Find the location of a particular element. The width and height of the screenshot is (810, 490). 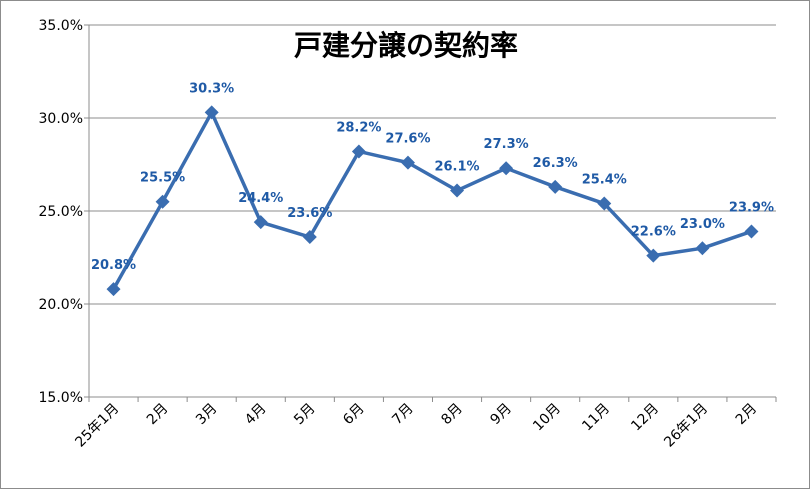

data-label: 27.3% is located at coordinates (506, 144).